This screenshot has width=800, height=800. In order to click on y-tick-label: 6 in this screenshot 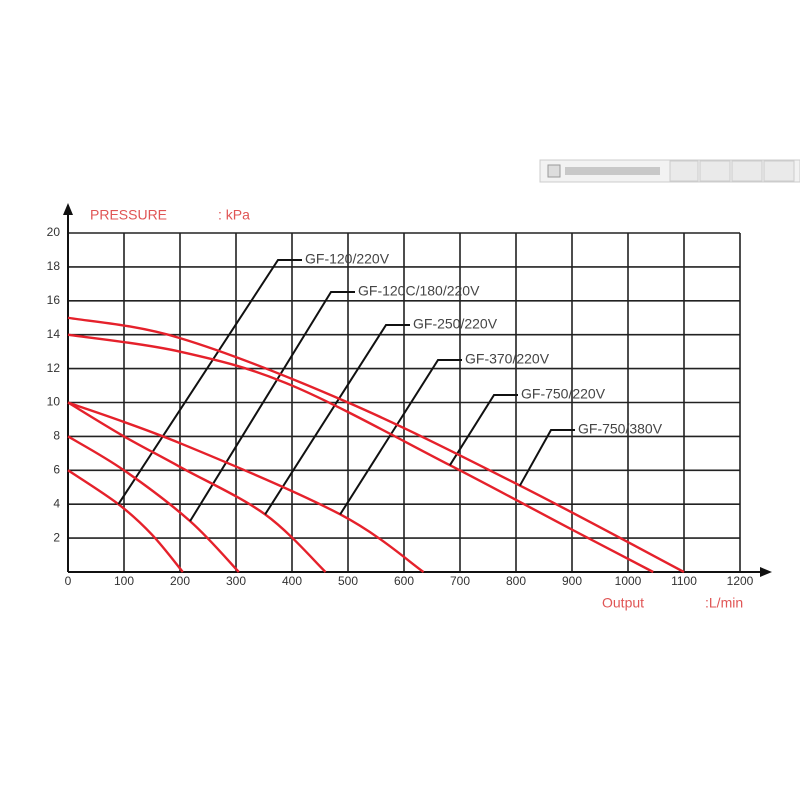, I will do `click(56, 469)`.